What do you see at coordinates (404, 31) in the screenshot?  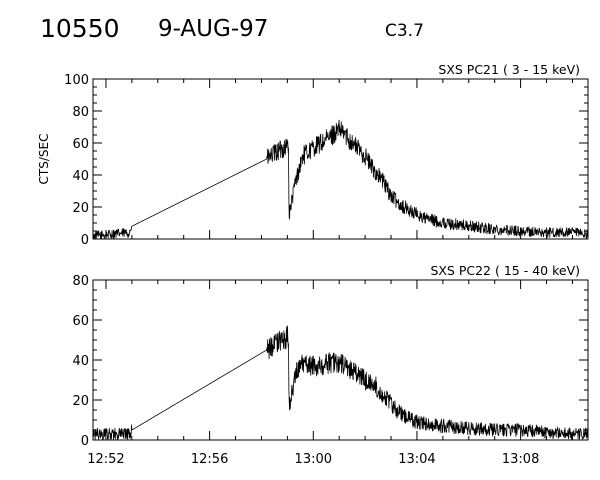 I see `flare-class: C3.7` at bounding box center [404, 31].